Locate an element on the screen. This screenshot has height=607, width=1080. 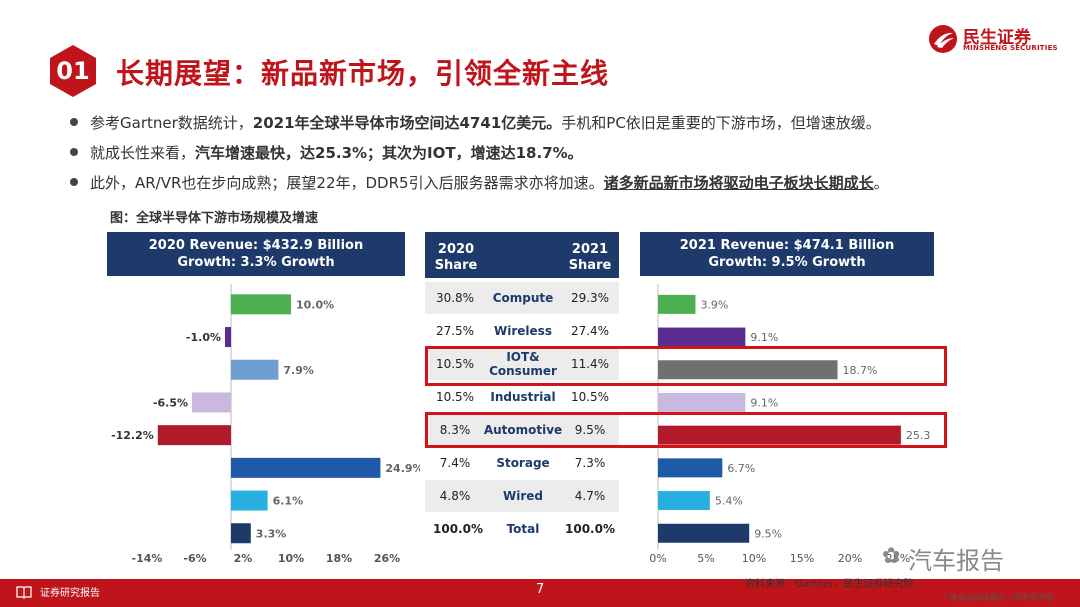
cell-share-2021: 29.3% is located at coordinates (590, 298).